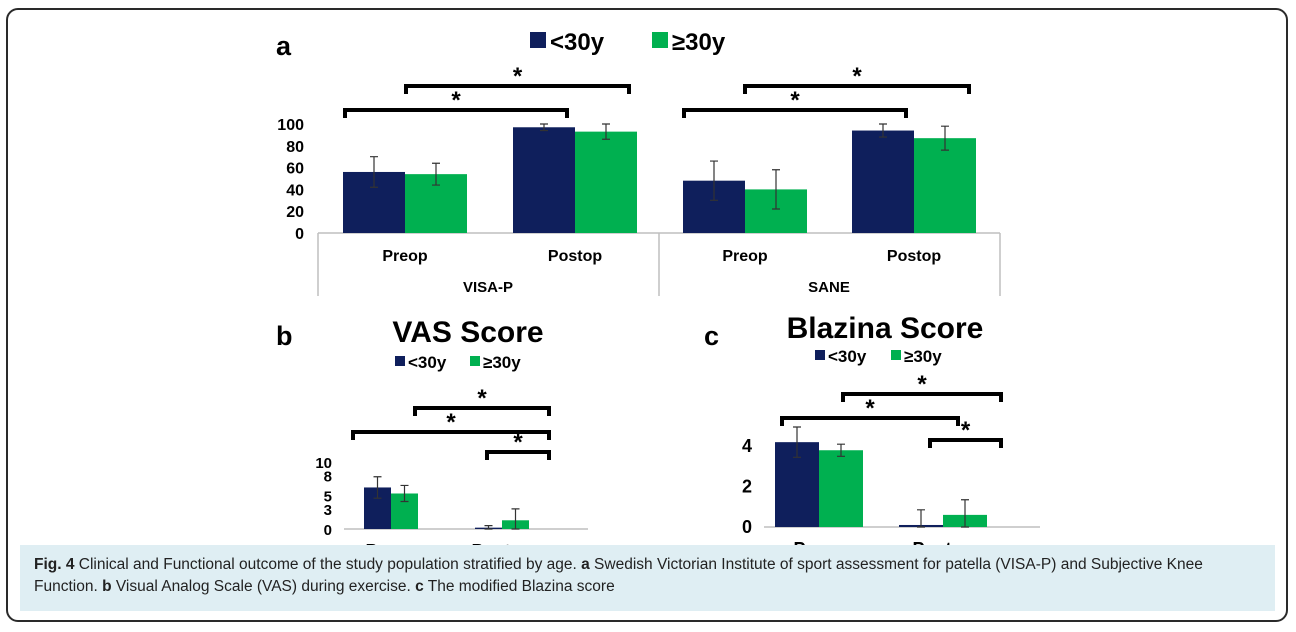 The image size is (1296, 632). What do you see at coordinates (711, 336) in the screenshot?
I see `panel-c-letter: c` at bounding box center [711, 336].